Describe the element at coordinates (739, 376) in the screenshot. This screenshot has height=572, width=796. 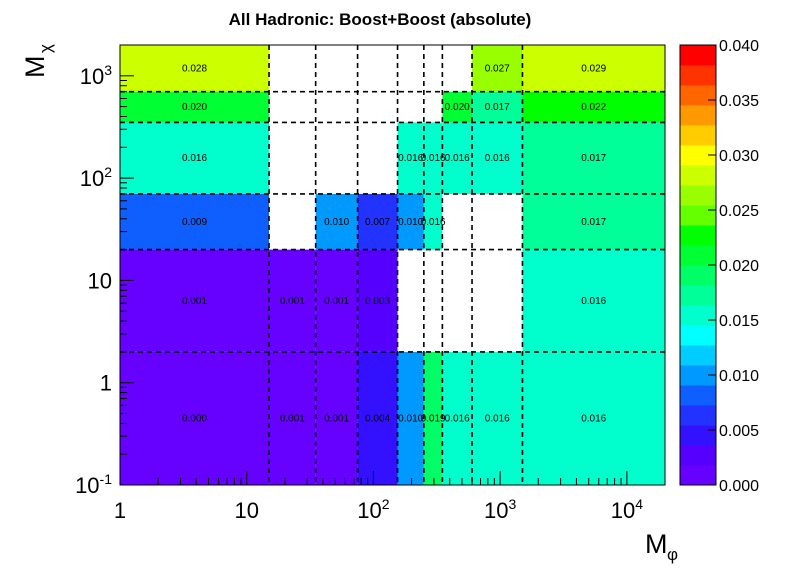
I see `colorbar-tick-label: 0.010` at that location.